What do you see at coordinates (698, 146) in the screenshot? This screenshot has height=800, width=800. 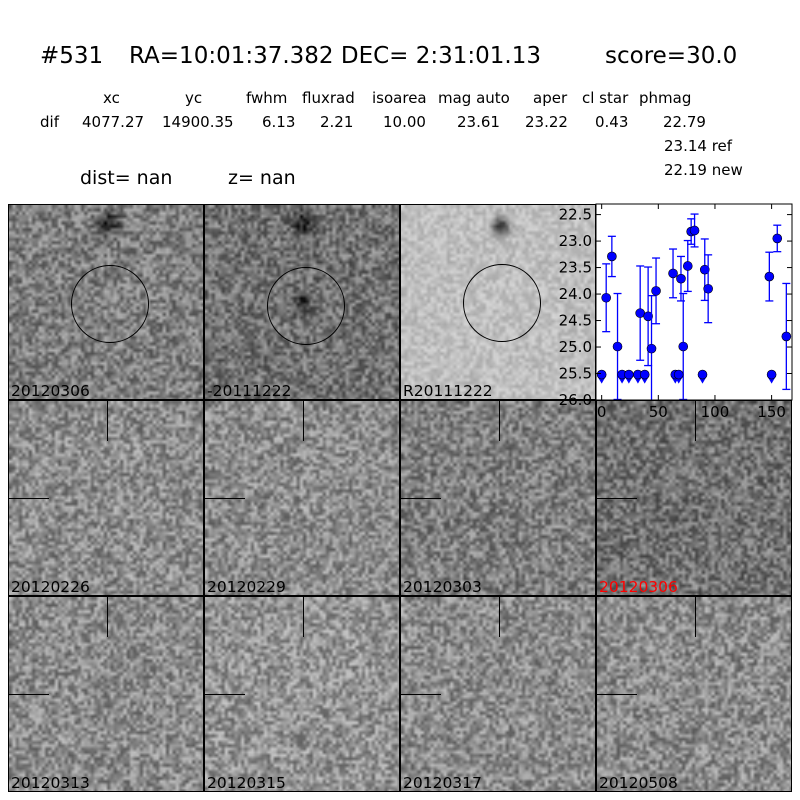 I see `ref-mag: 23.14 ref` at bounding box center [698, 146].